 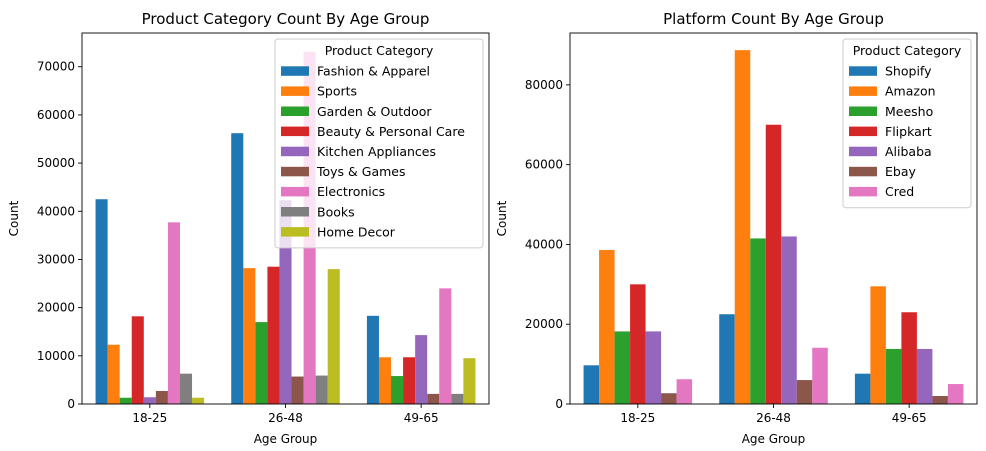 I want to click on series-kitchen-appliances, so click(x=285, y=302).